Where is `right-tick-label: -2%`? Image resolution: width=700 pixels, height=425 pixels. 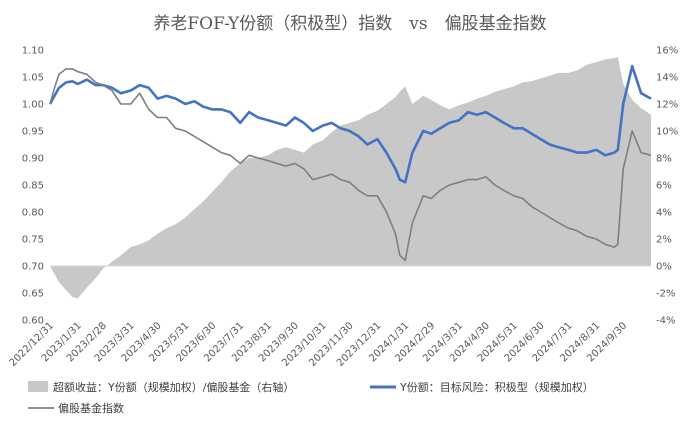
right-tick-label: -2% is located at coordinates (665, 294).